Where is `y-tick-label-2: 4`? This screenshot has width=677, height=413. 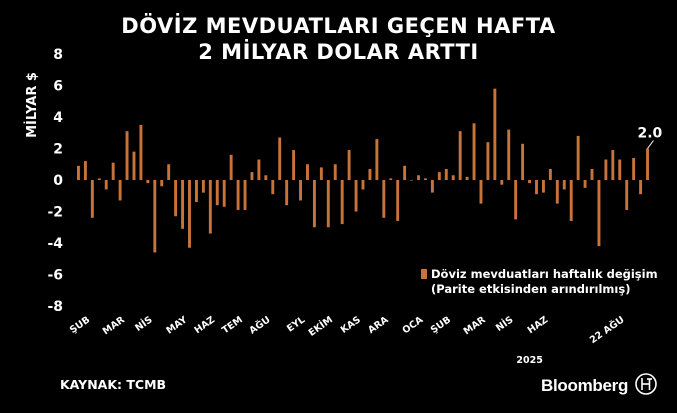 y-tick-label-2: 4 is located at coordinates (58, 118).